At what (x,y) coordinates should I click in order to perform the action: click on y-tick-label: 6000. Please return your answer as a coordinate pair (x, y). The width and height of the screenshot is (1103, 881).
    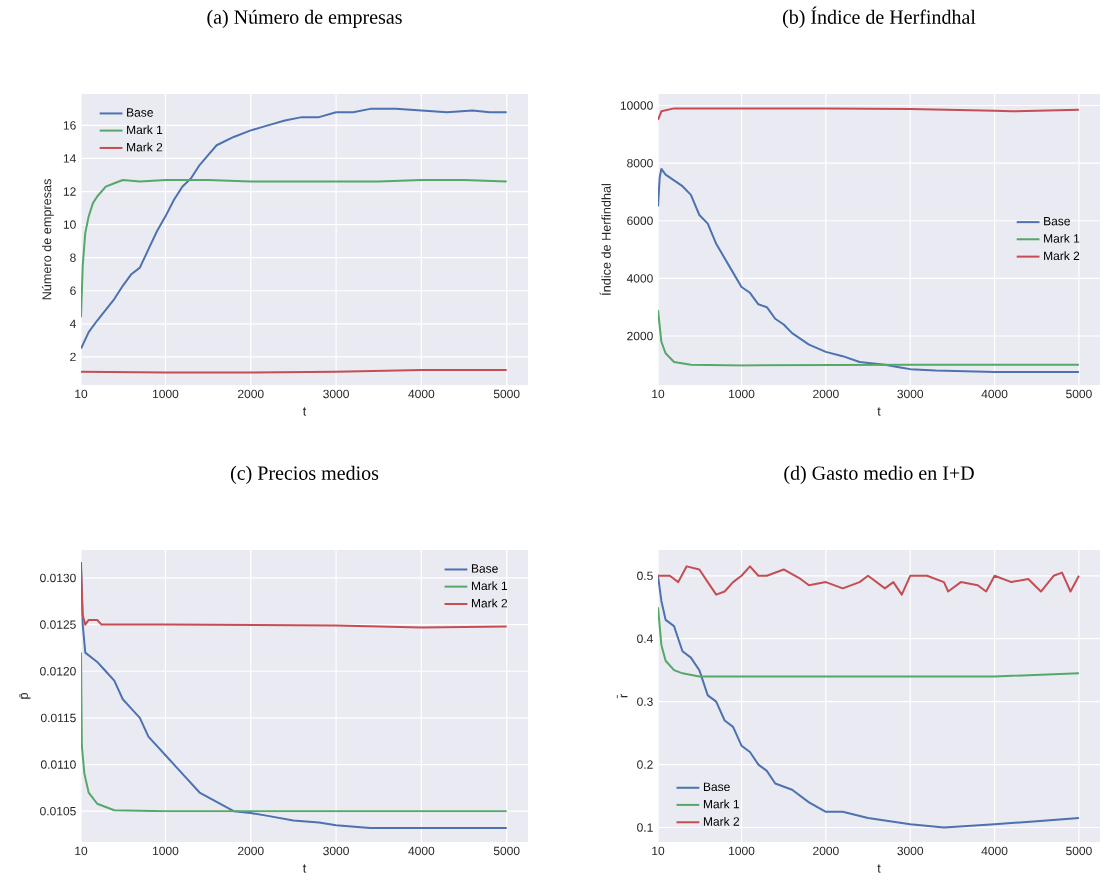
    Looking at the image, I should click on (640, 221).